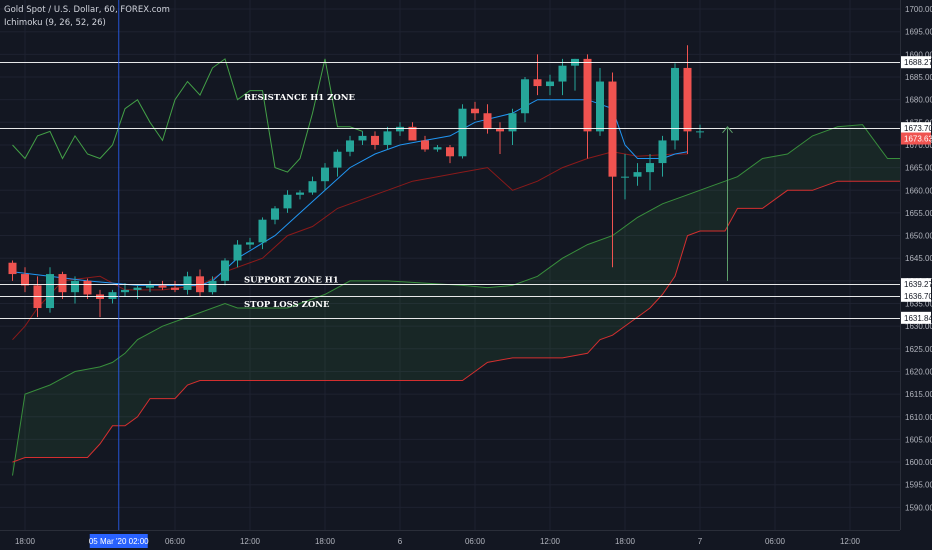 This screenshot has height=550, width=932. What do you see at coordinates (775, 541) in the screenshot?
I see `time-tick-label: 06:00` at bounding box center [775, 541].